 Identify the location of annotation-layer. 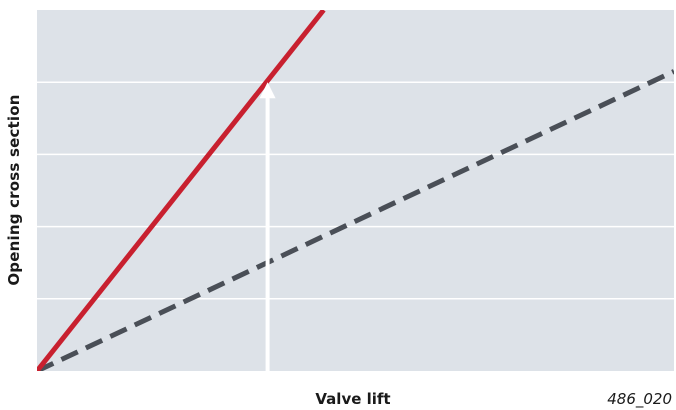
(267, 226).